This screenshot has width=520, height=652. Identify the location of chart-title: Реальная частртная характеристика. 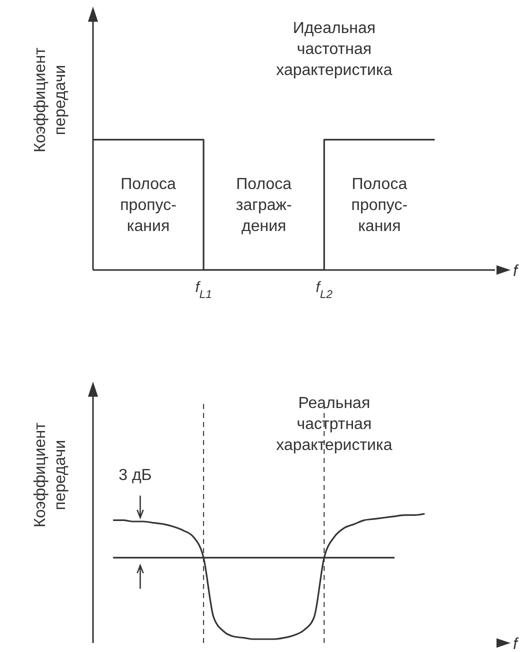
(334, 424).